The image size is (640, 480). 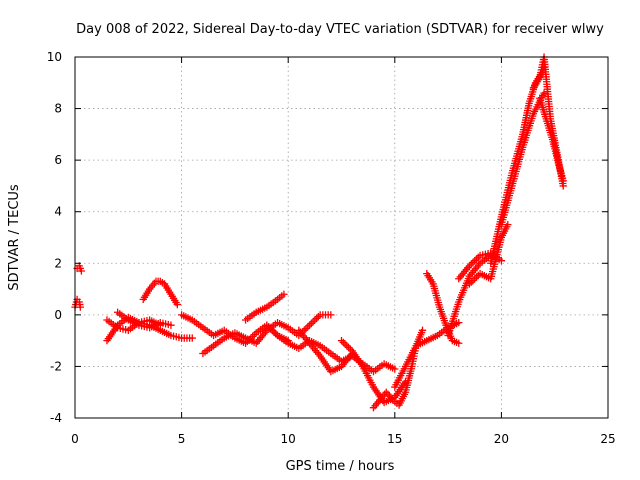 What do you see at coordinates (58, 109) in the screenshot?
I see `y-tick-label: 8` at bounding box center [58, 109].